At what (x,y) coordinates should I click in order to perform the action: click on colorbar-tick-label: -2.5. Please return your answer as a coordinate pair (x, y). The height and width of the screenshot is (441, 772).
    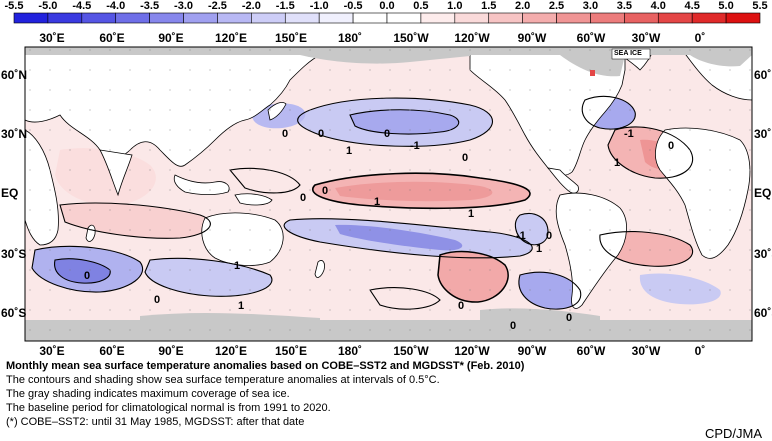
    Looking at the image, I should click on (217, 6).